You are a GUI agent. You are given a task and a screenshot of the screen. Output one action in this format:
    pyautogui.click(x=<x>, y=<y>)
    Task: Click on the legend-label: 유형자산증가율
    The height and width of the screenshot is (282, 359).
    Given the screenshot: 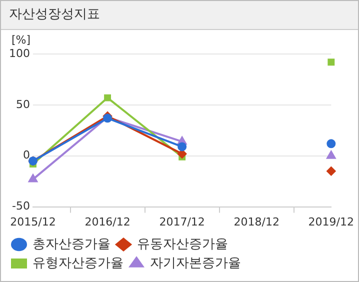 What is the action you would take?
    pyautogui.click(x=78, y=263)
    